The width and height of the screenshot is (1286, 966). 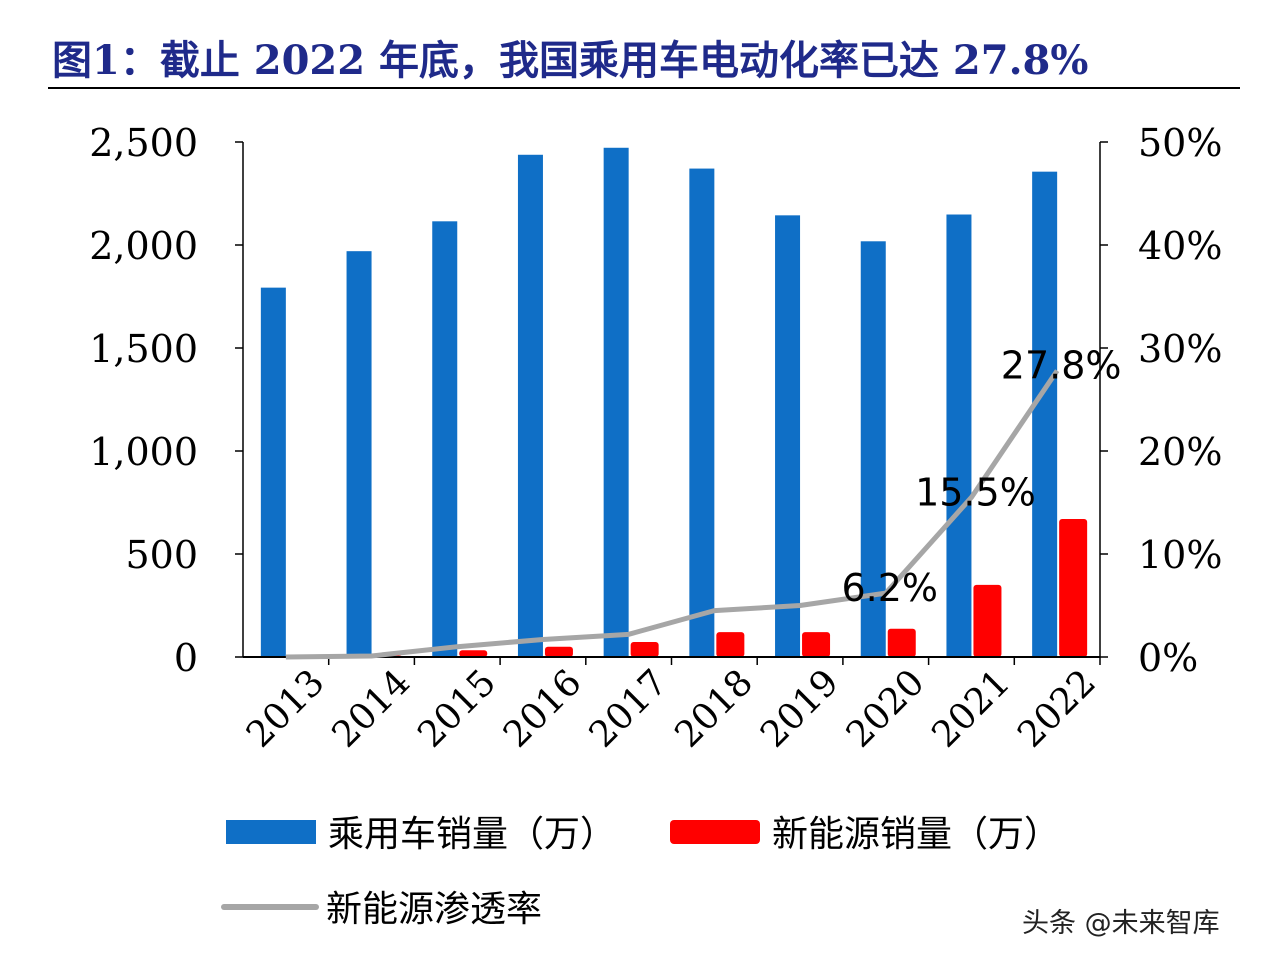 I want to click on bar-nev-2021, so click(x=987, y=620).